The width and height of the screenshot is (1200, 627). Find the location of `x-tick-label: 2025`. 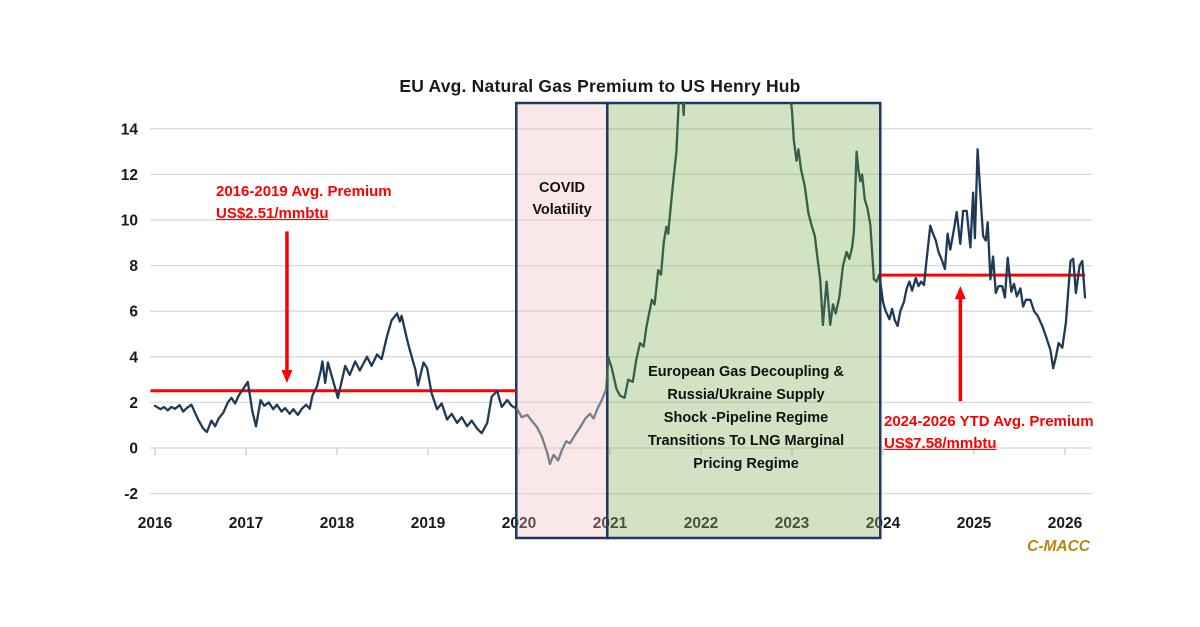

x-tick-label: 2025 is located at coordinates (974, 523).